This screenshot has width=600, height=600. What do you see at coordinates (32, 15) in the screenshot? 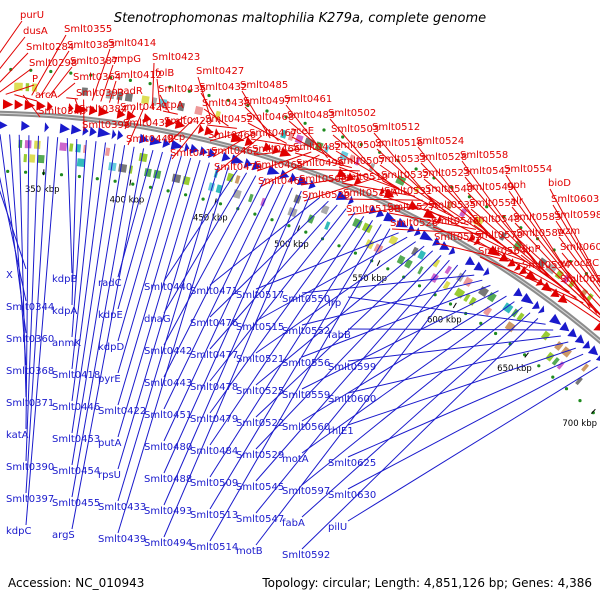
I see `forward-gene-label: purU` at bounding box center [32, 15].